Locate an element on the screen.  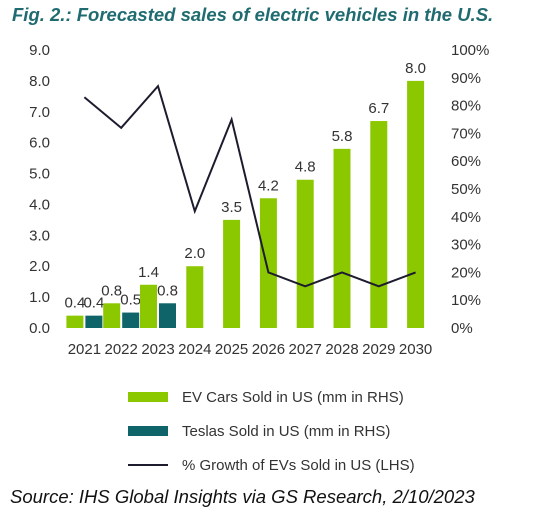
x-tick-label: 2029 is located at coordinates (378, 349).